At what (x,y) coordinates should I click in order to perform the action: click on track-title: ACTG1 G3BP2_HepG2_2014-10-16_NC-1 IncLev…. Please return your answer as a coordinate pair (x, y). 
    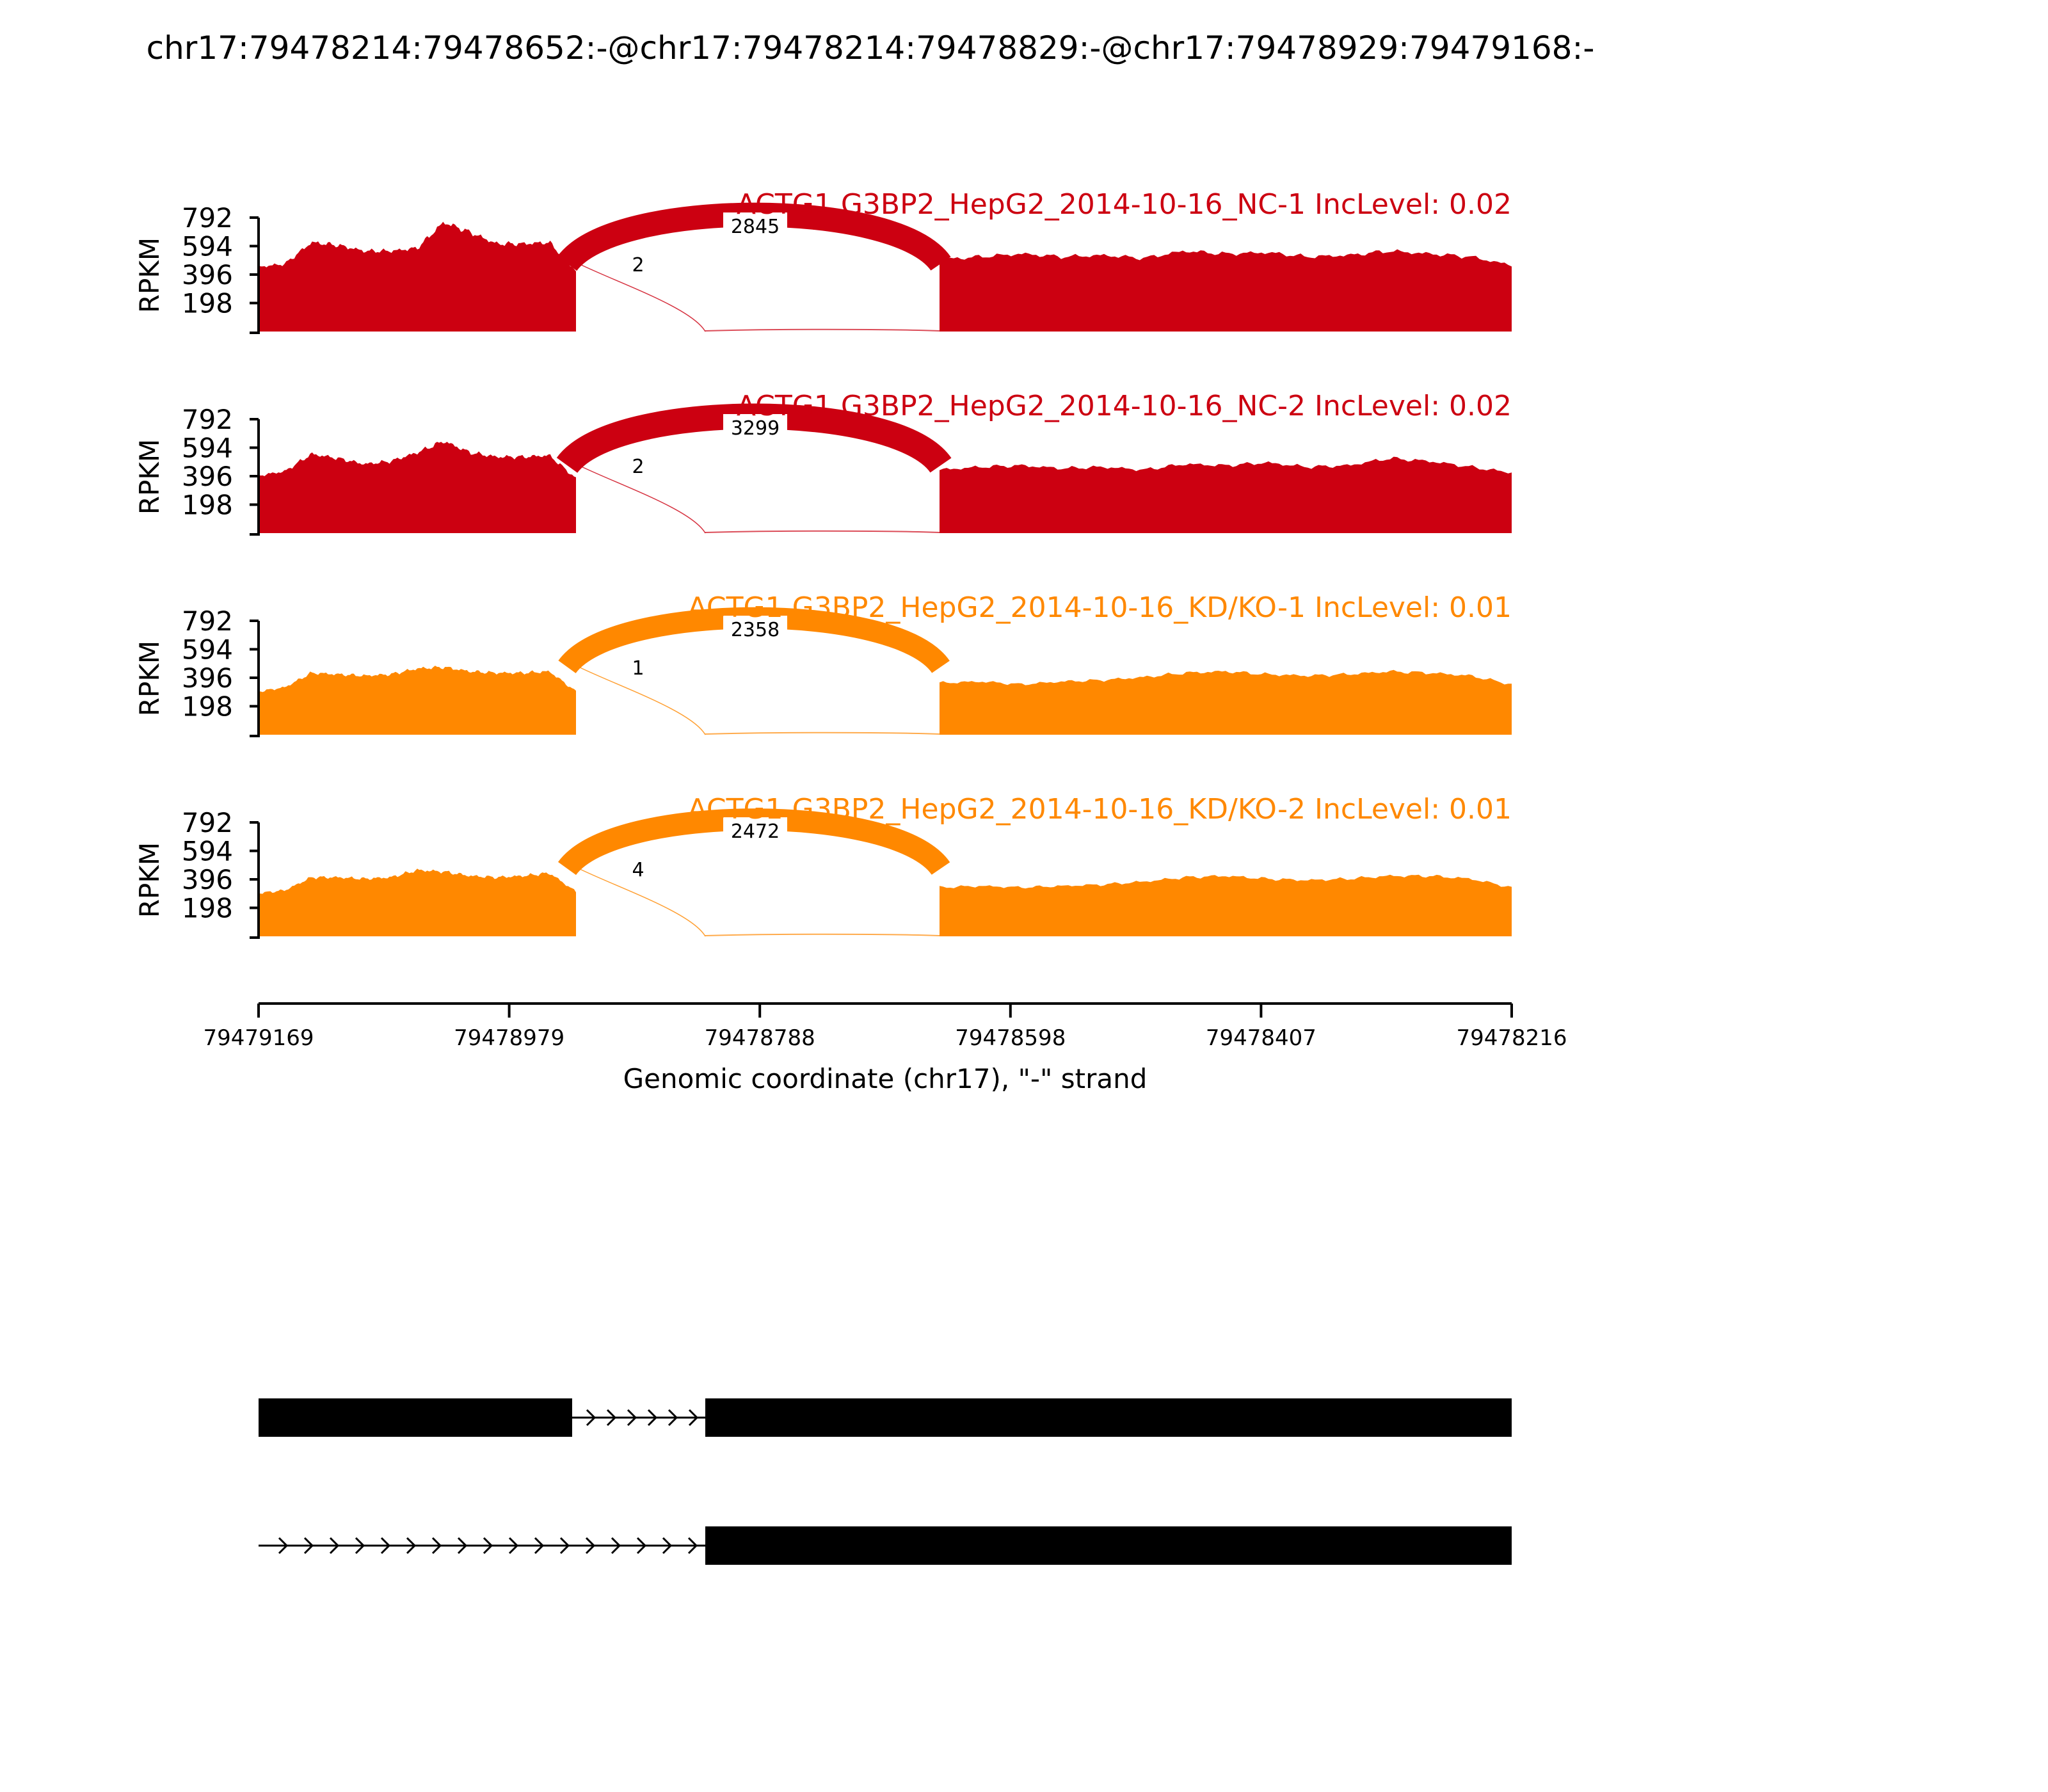
    Looking at the image, I should click on (1124, 204).